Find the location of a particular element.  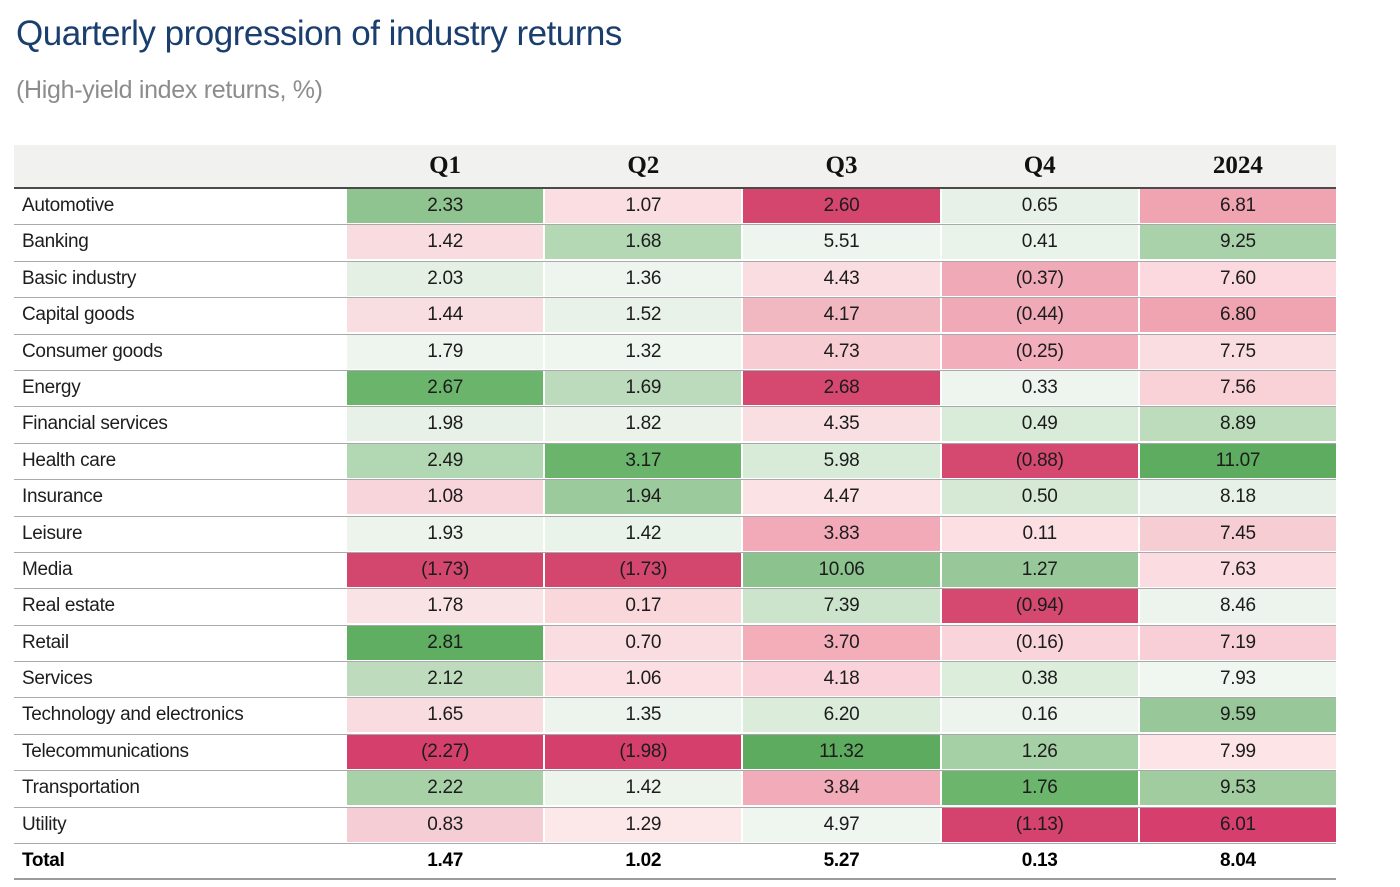

row-label: Services is located at coordinates (179, 679).